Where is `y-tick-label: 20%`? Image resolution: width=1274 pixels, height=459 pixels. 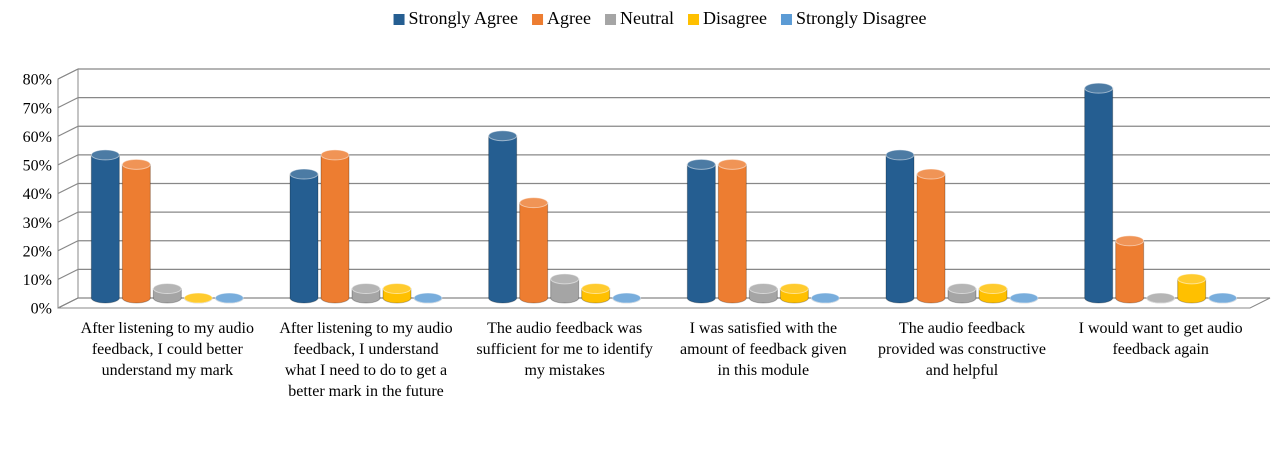
y-tick-label: 20% is located at coordinates (37, 251).